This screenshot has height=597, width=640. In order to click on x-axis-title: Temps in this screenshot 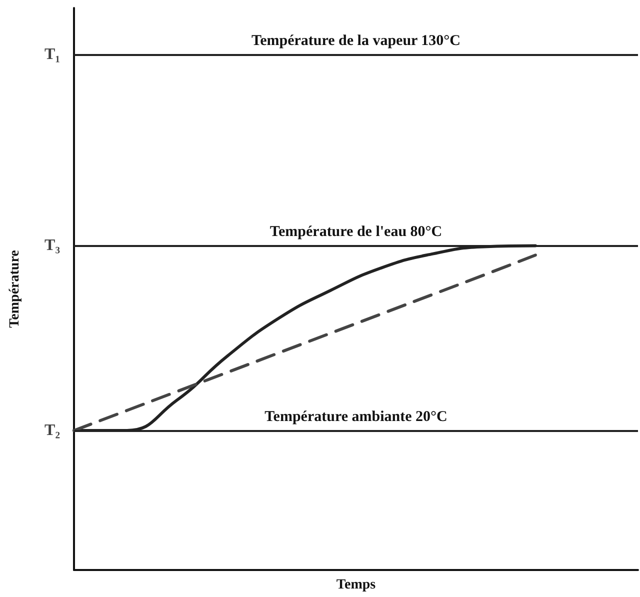, I will do `click(356, 585)`.